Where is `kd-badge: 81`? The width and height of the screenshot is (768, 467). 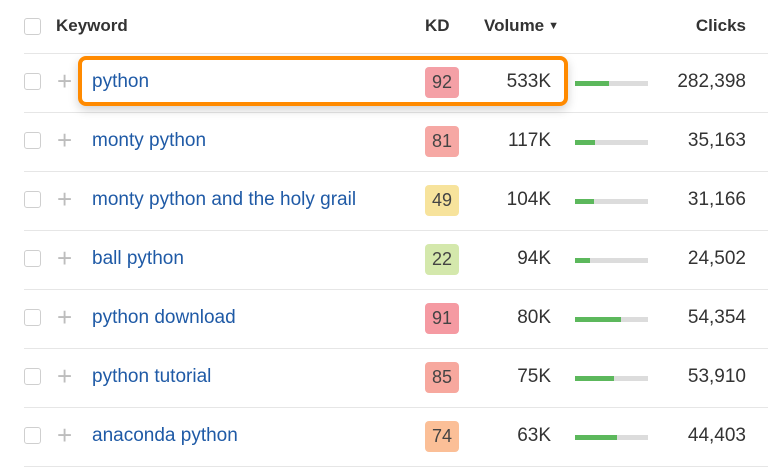
kd-badge: 81 is located at coordinates (442, 141).